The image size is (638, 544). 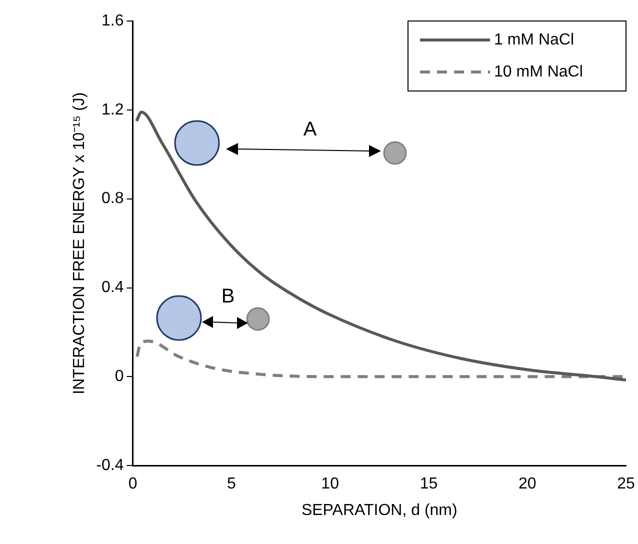 What do you see at coordinates (113, 199) in the screenshot?
I see `y-tick-label: 0.8` at bounding box center [113, 199].